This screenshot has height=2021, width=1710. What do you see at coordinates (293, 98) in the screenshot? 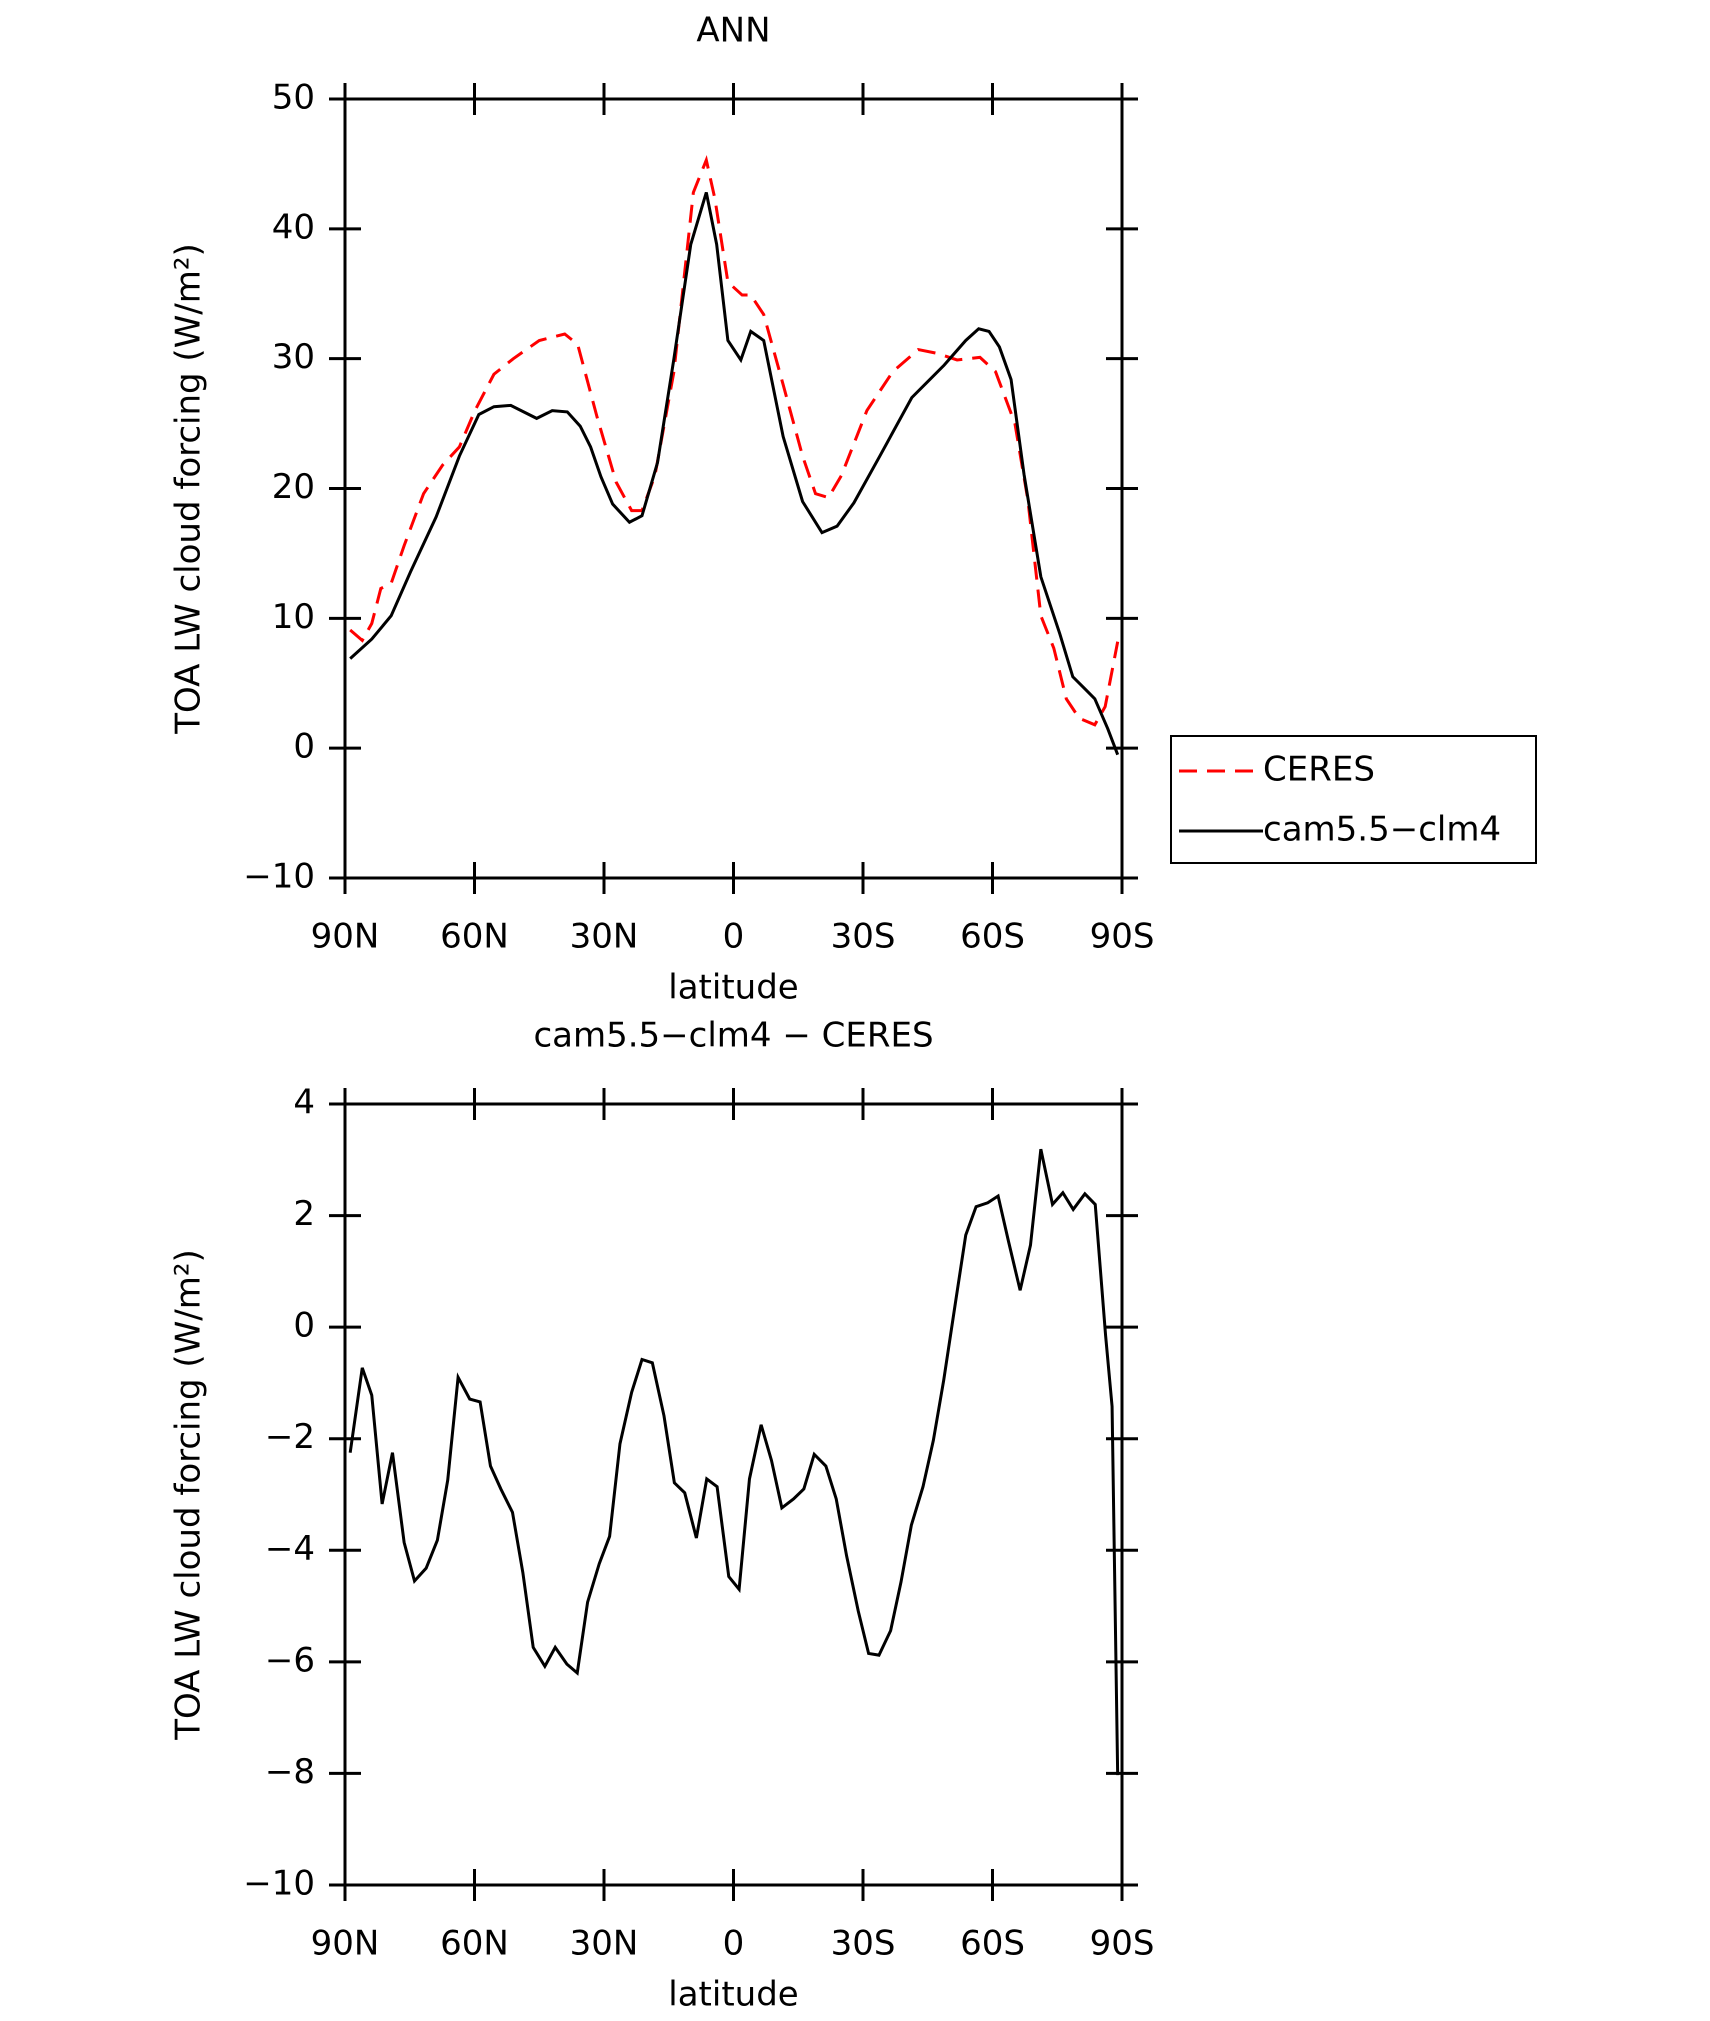
I see `y-tick-label: 50` at bounding box center [293, 98].